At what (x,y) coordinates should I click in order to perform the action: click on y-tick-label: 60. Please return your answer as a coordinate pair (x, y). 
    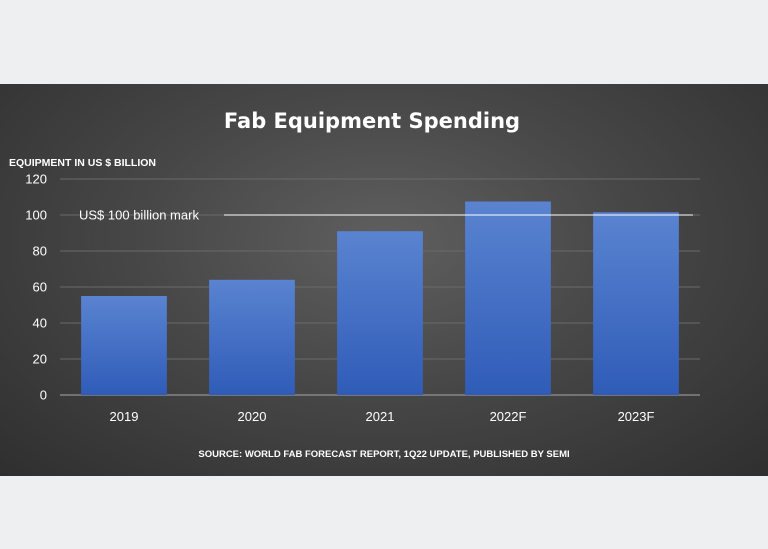
    Looking at the image, I should click on (40, 287).